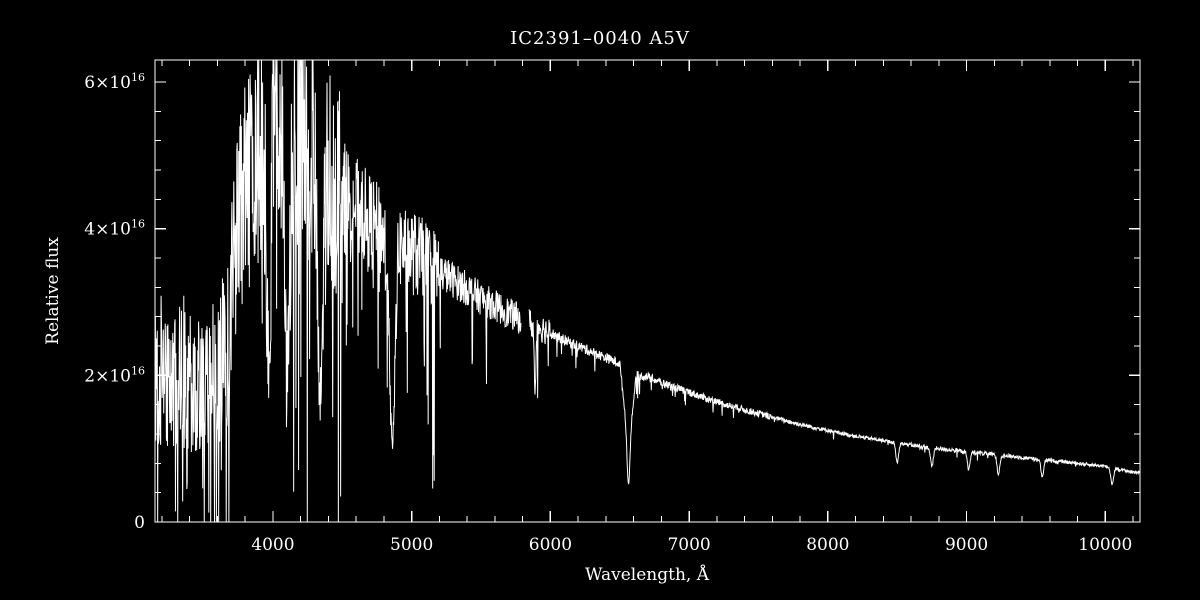  Describe the element at coordinates (53, 291) in the screenshot. I see `y-axis-label: Relative flux` at that location.